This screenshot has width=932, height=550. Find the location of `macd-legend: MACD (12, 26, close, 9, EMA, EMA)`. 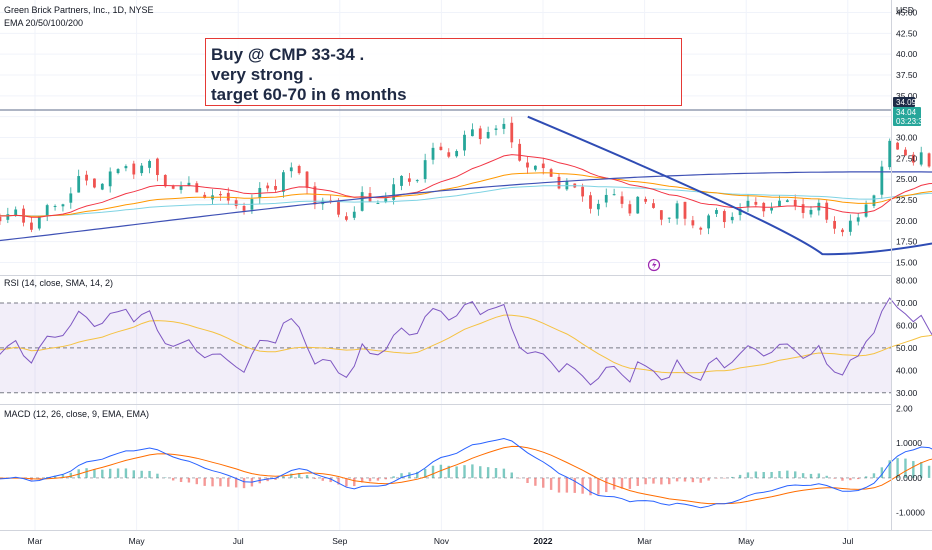

macd-legend: MACD (12, 26, close, 9, EMA, EMA) is located at coordinates (76, 414).